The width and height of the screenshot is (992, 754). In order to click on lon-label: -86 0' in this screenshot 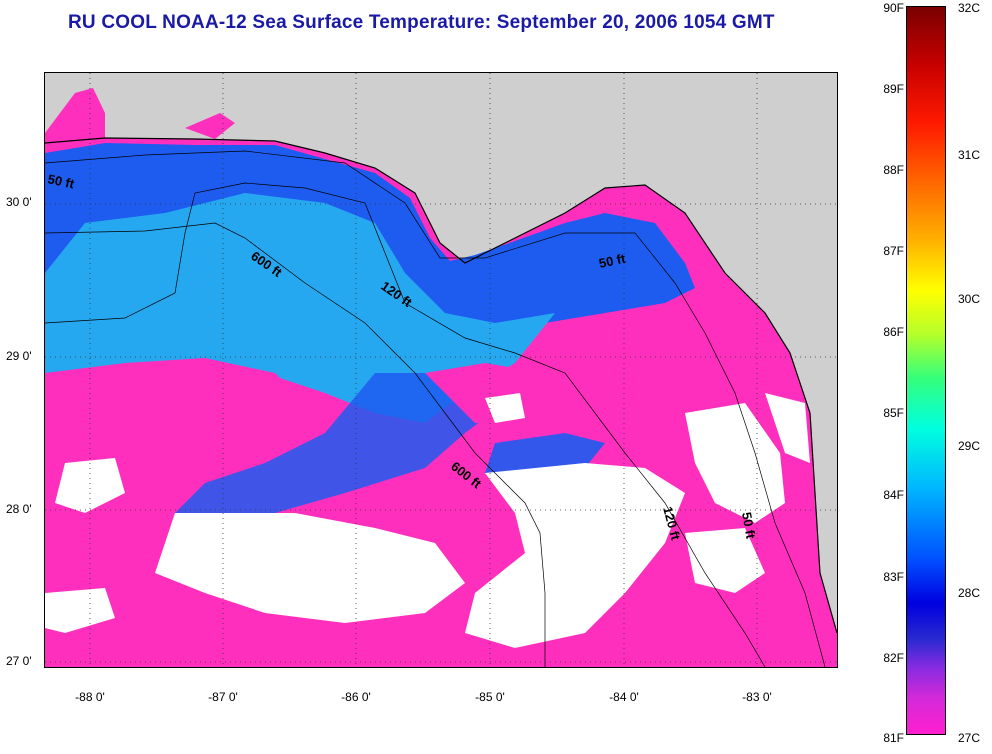, I will do `click(356, 697)`.